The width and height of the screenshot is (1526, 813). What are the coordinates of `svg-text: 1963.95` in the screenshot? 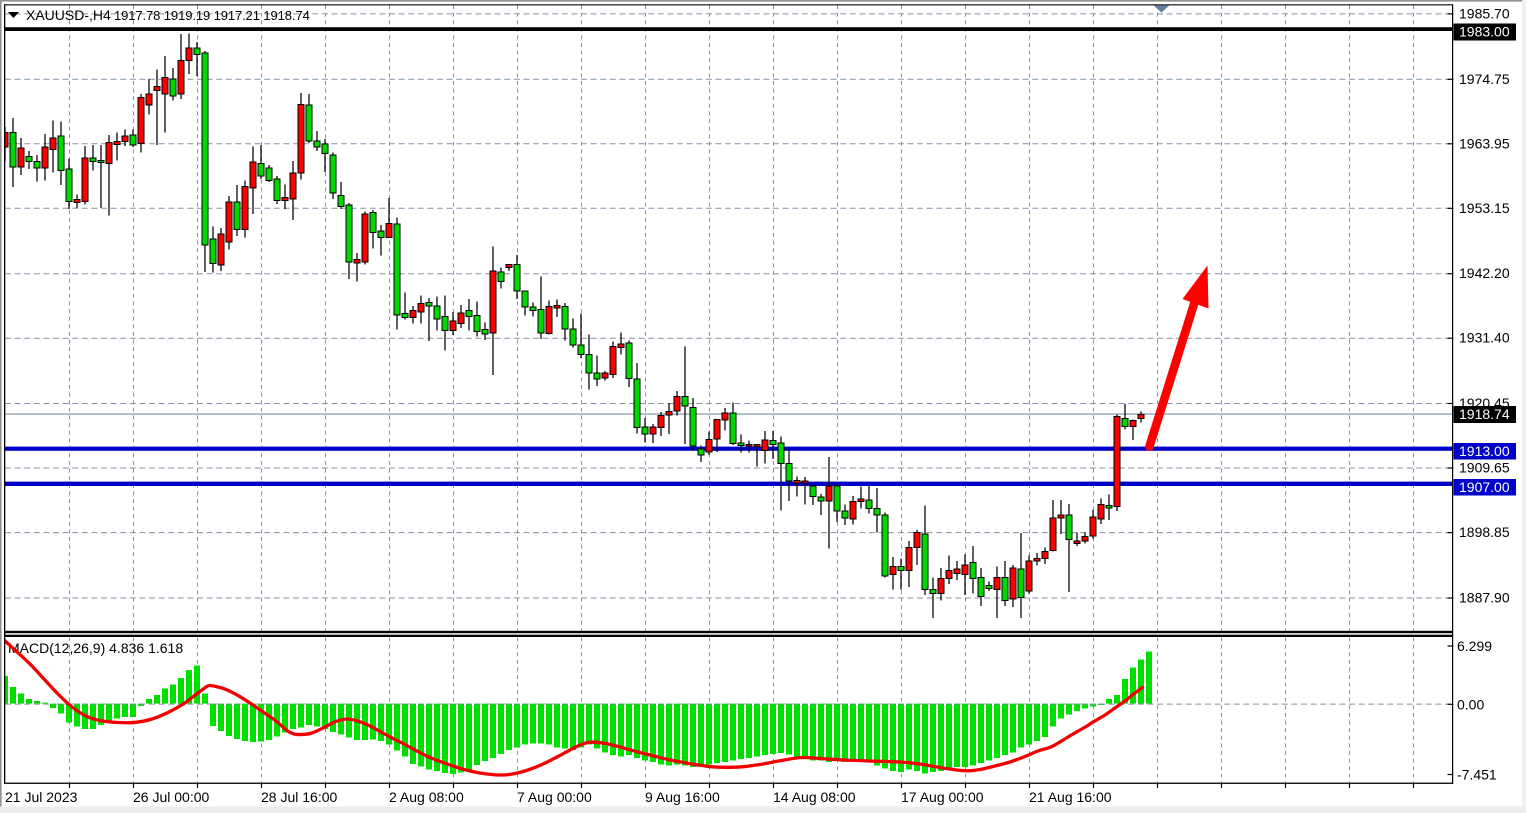 It's located at (1484, 143).